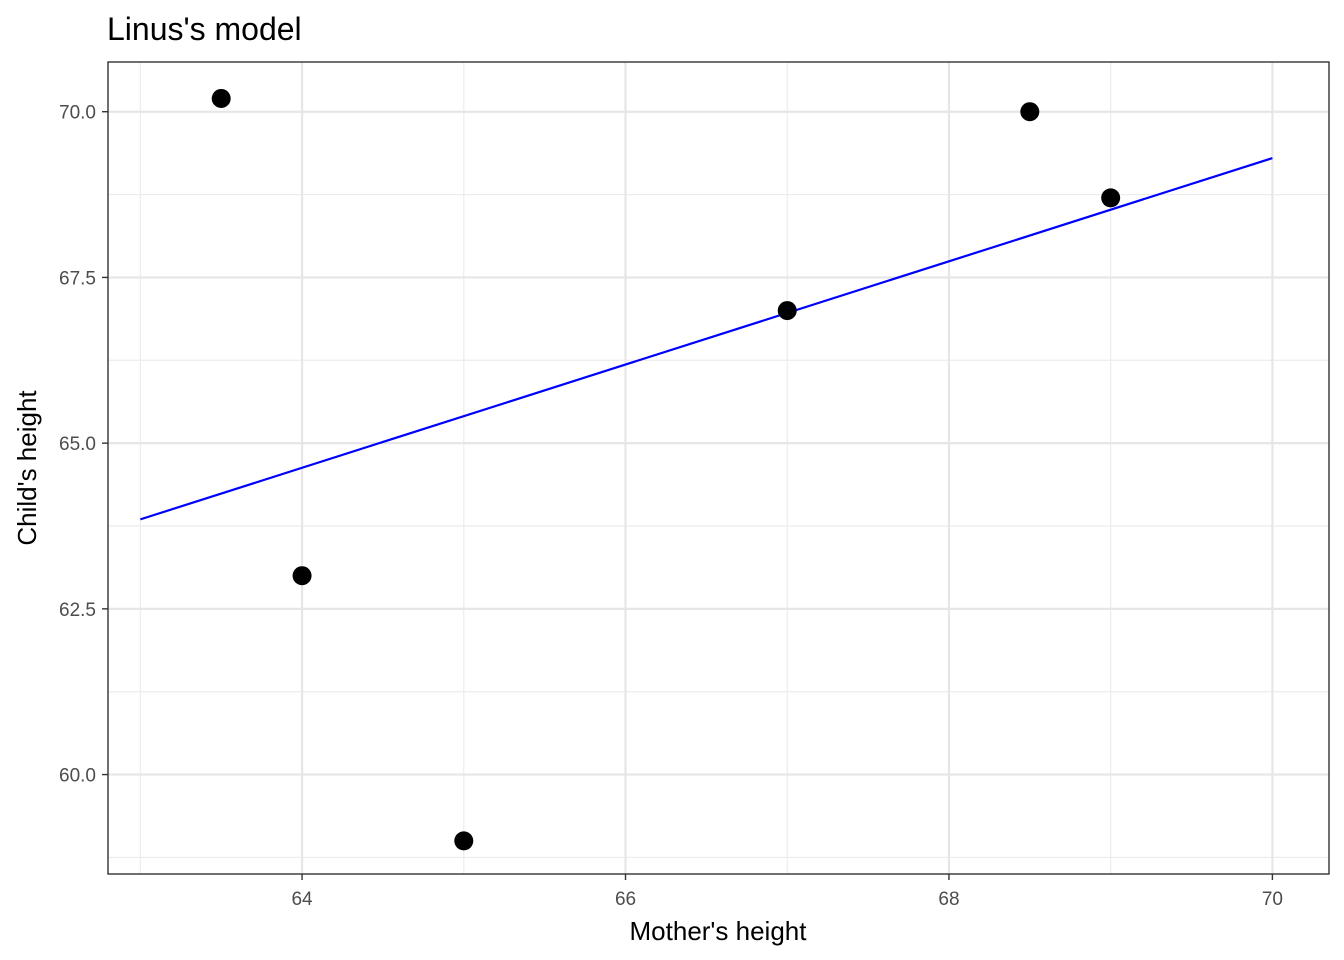 The height and width of the screenshot is (960, 1344). I want to click on x-tick-label: 70, so click(1272, 899).